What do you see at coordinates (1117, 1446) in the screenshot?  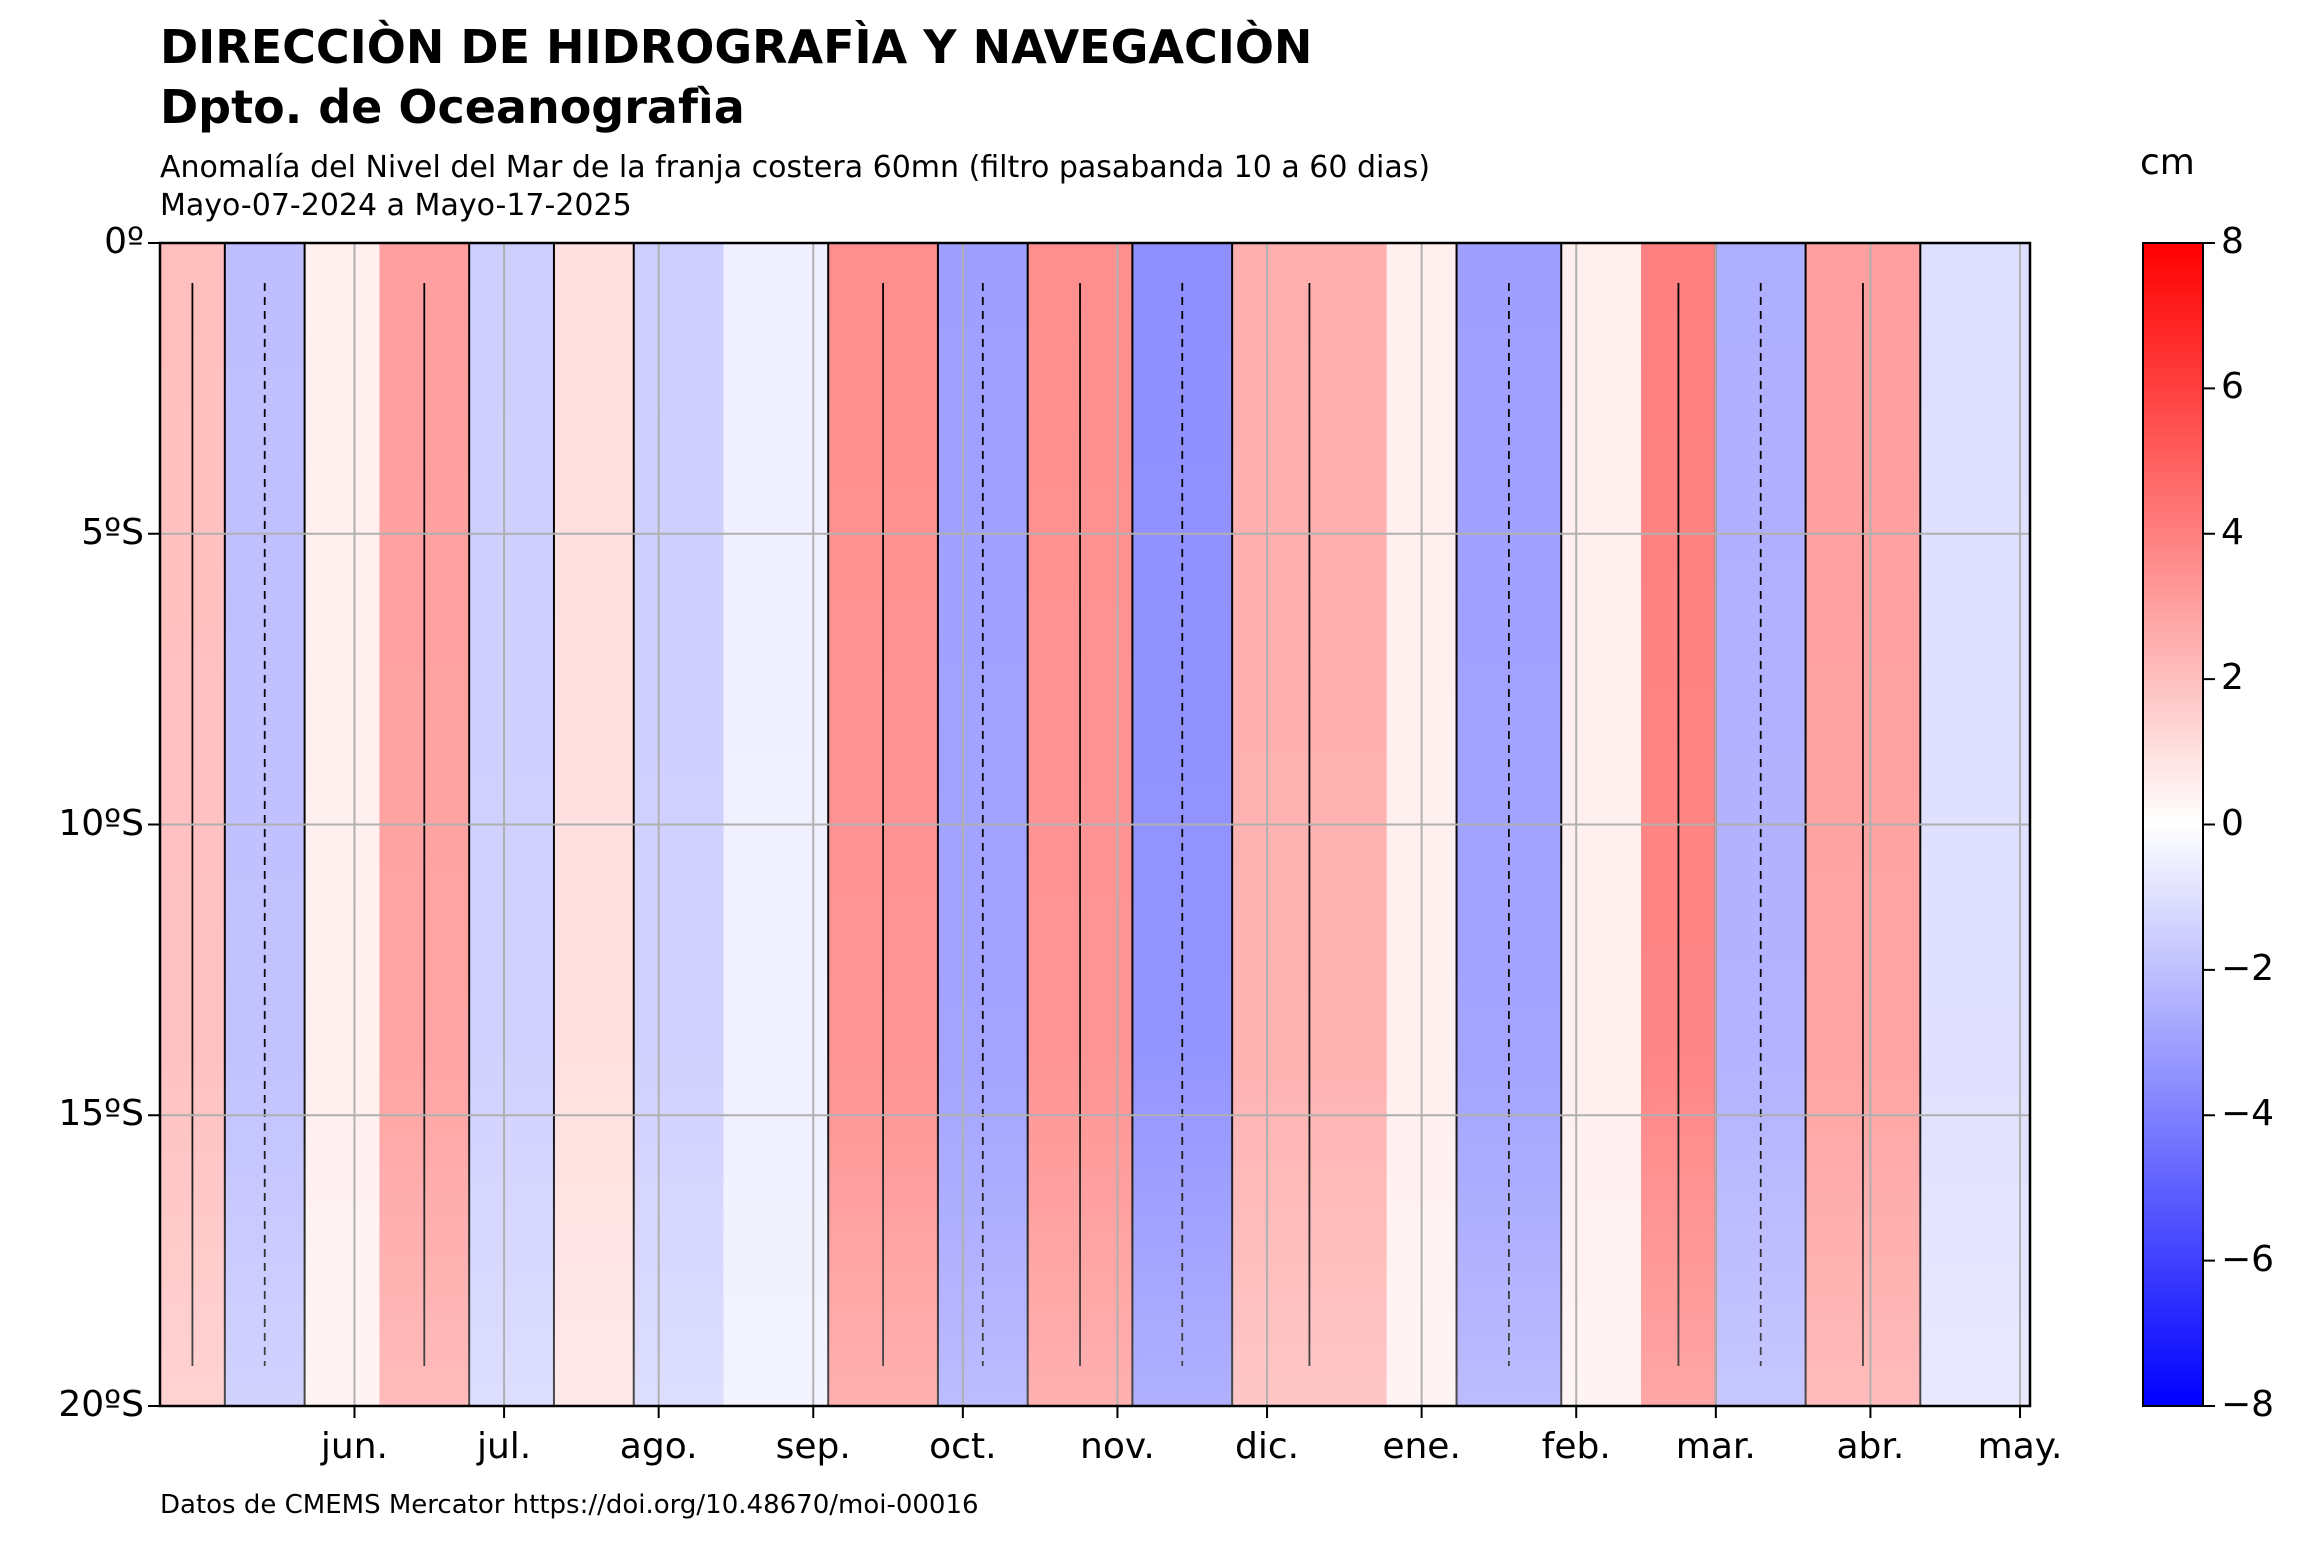 I see `x-tick-label: nov.` at bounding box center [1117, 1446].